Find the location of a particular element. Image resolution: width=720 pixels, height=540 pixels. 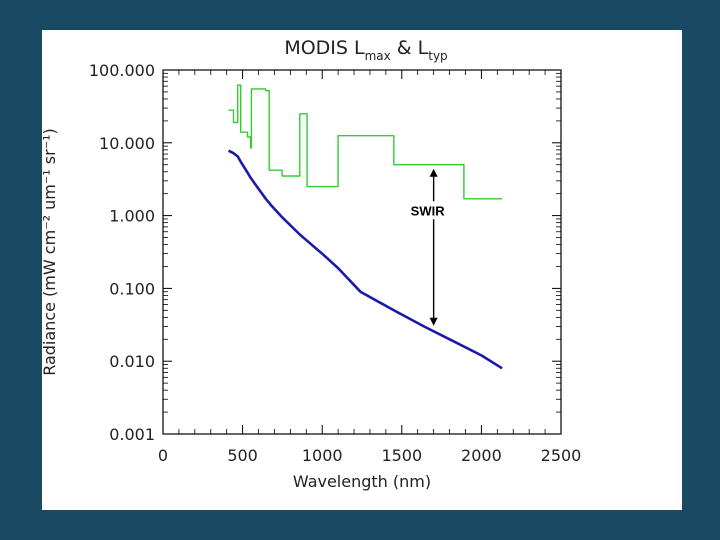

series-line-lmax is located at coordinates (365, 142).